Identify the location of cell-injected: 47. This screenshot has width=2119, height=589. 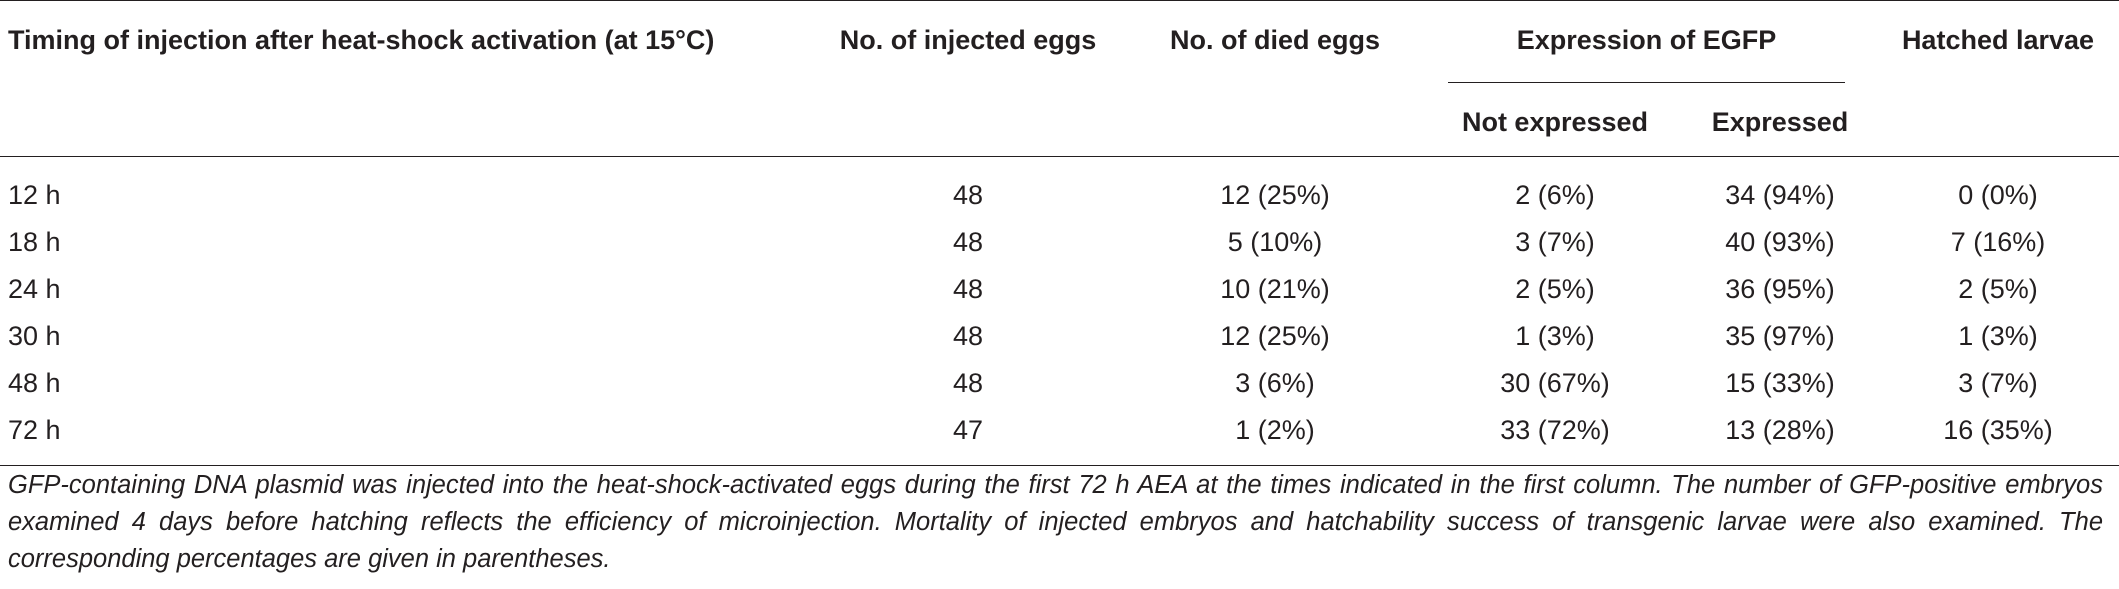
(968, 430).